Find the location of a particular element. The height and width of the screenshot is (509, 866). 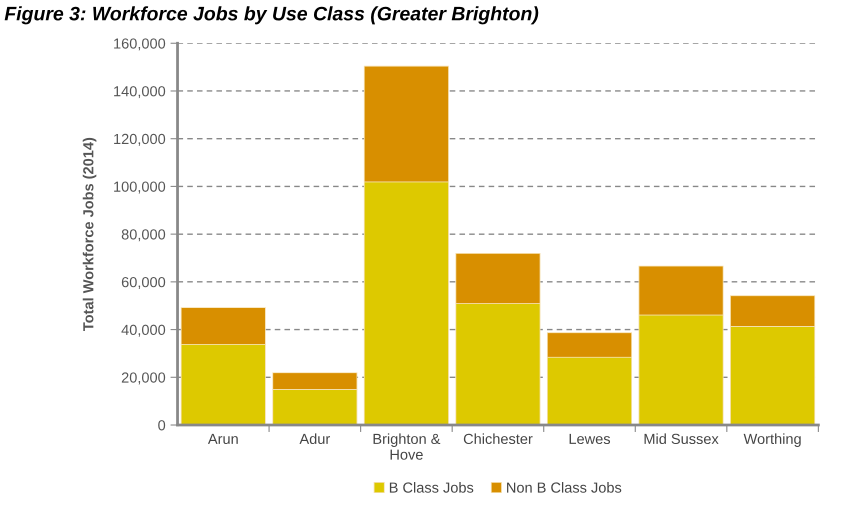

legend-label: Non B Class Jobs is located at coordinates (564, 487).